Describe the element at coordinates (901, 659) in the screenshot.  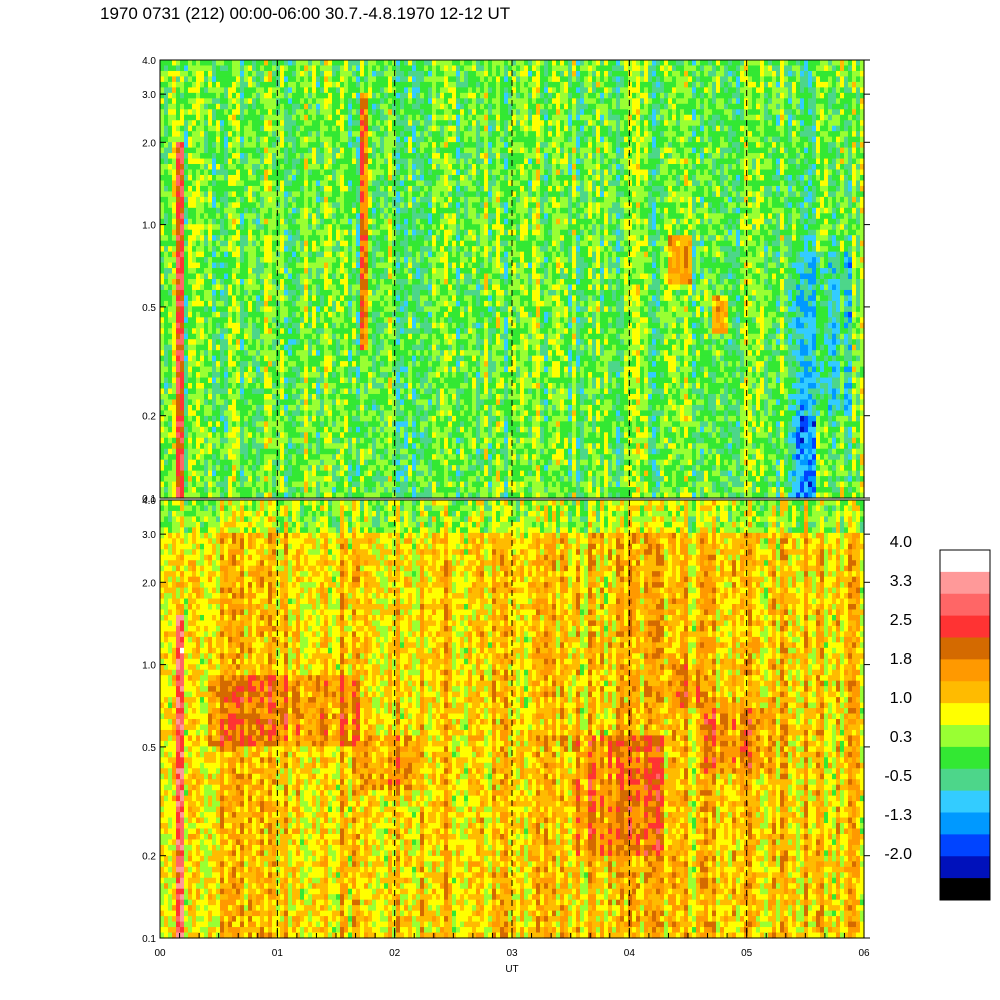
I see `colorbar-label: 1.8` at that location.